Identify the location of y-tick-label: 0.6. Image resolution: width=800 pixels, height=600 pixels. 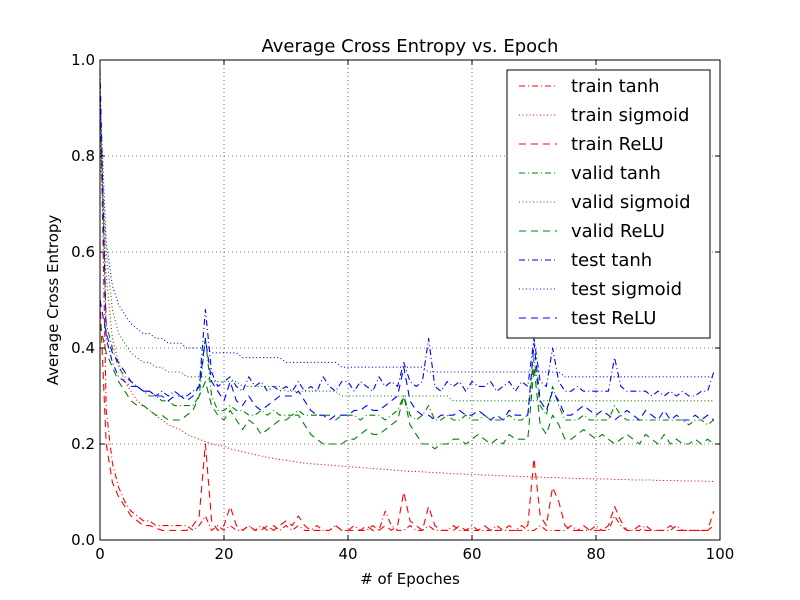
(83, 252).